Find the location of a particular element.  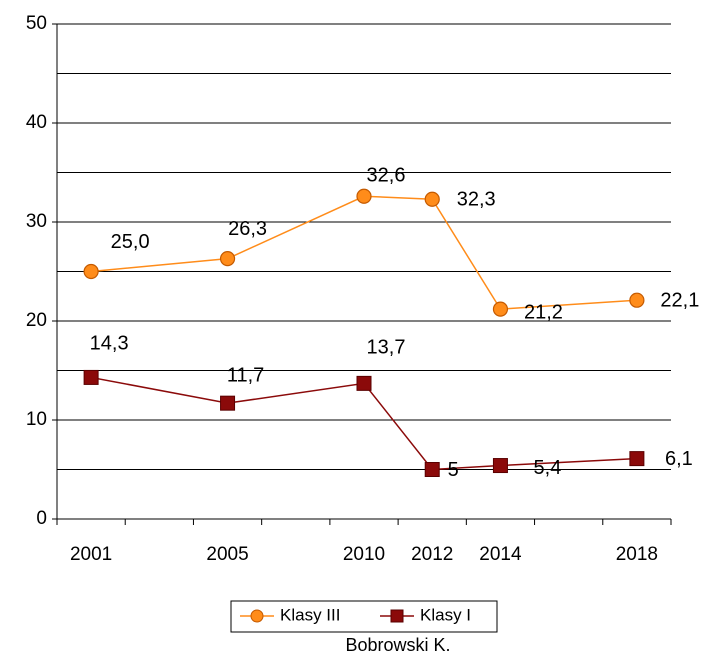

x-tick-label: 2018 is located at coordinates (637, 554).